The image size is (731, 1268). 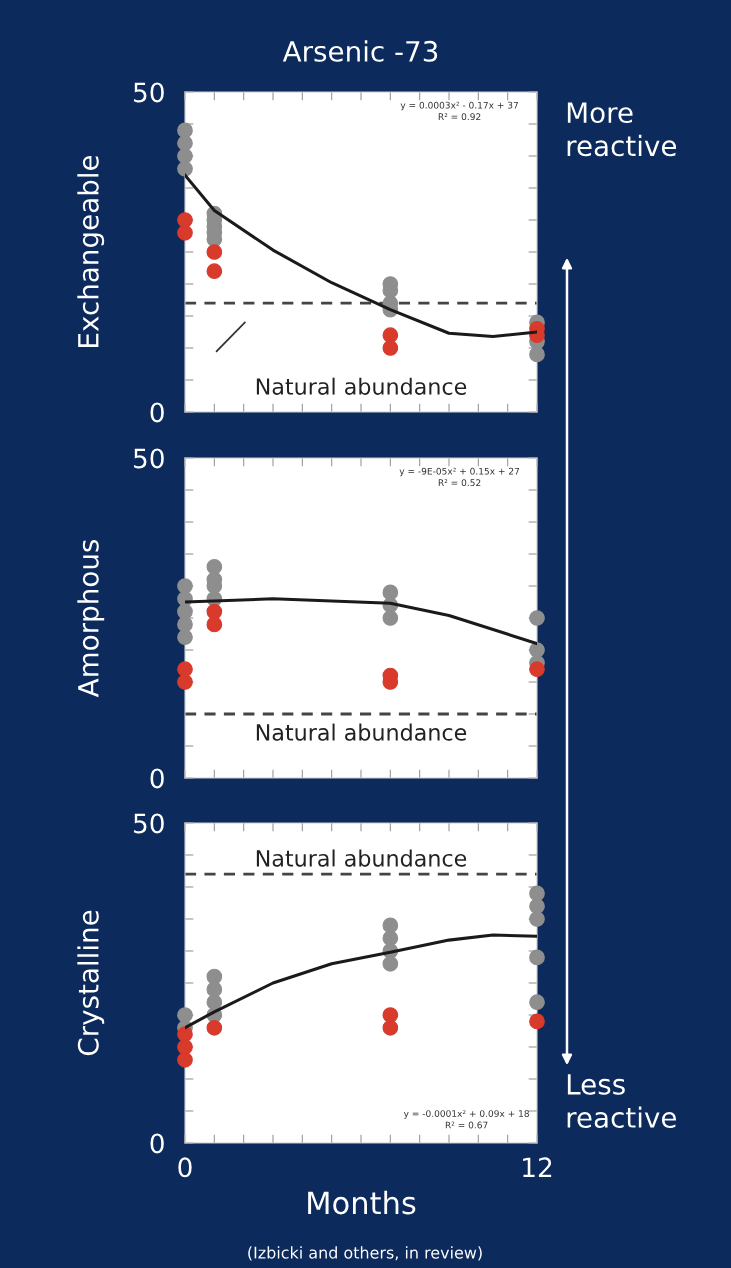 What do you see at coordinates (621, 129) in the screenshot?
I see `text: More reactive` at bounding box center [621, 129].